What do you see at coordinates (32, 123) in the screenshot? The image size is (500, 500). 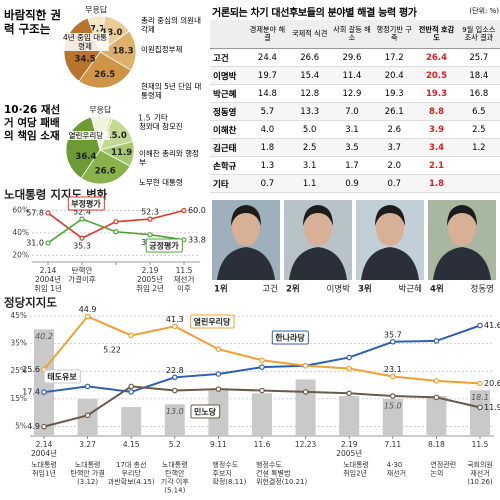 I see `chart-title: 10·26 재선거 여당 패배의 책임 소재` at bounding box center [32, 123].